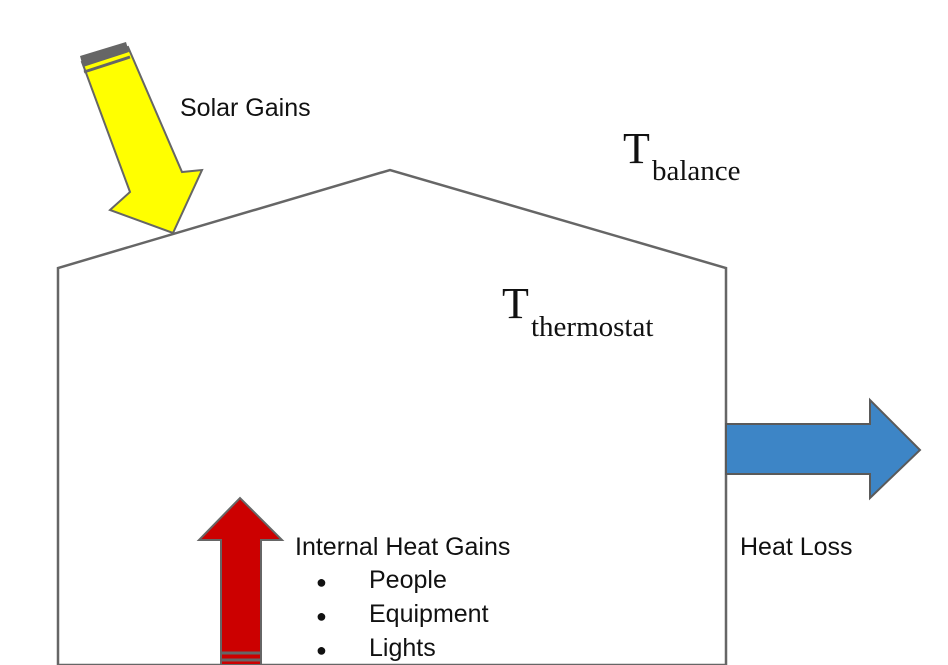  Describe the element at coordinates (142, 138) in the screenshot. I see `solar-gains-arrow` at that location.